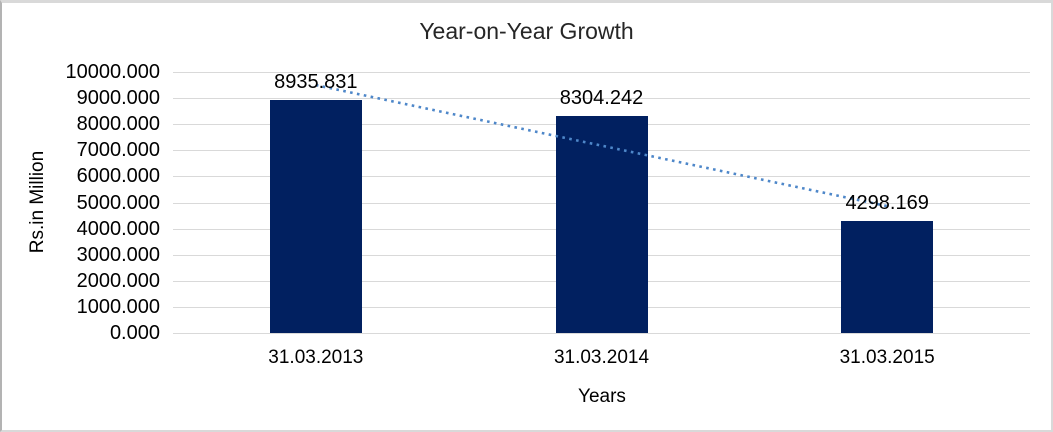 This screenshot has width=1053, height=432. Describe the element at coordinates (887, 276) in the screenshot. I see `bar-31.03.2015` at that location.